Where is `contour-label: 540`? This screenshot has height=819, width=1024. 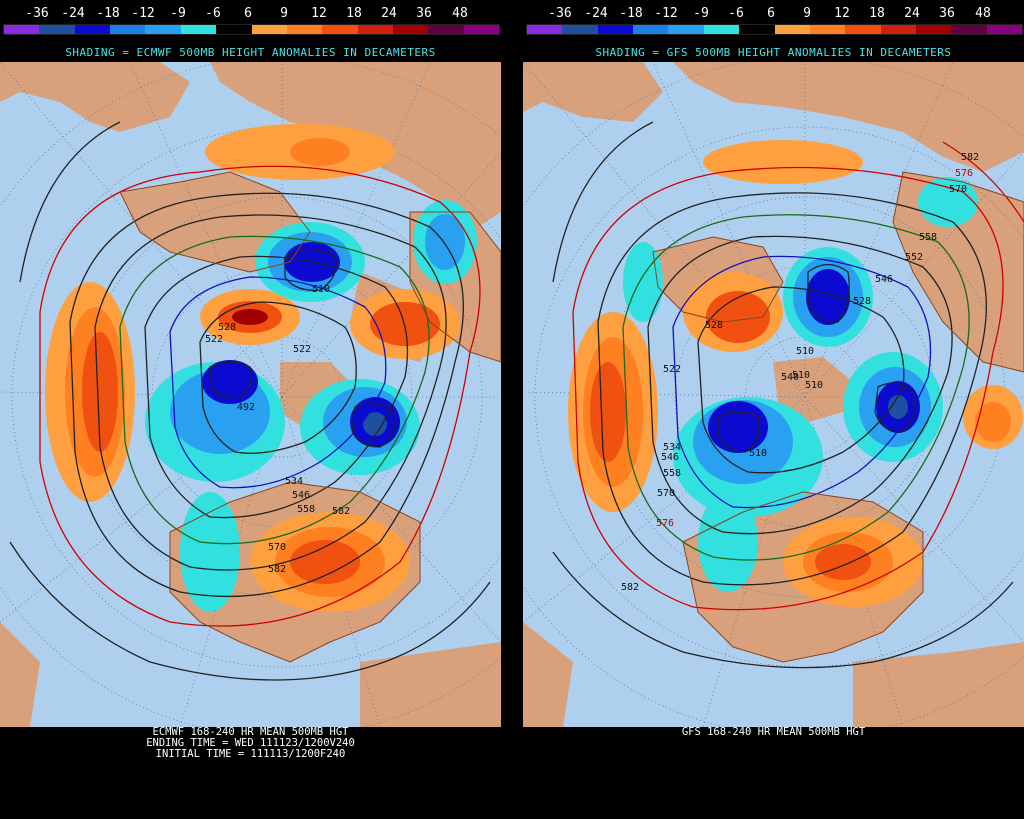 contour-label: 540 is located at coordinates (790, 377).